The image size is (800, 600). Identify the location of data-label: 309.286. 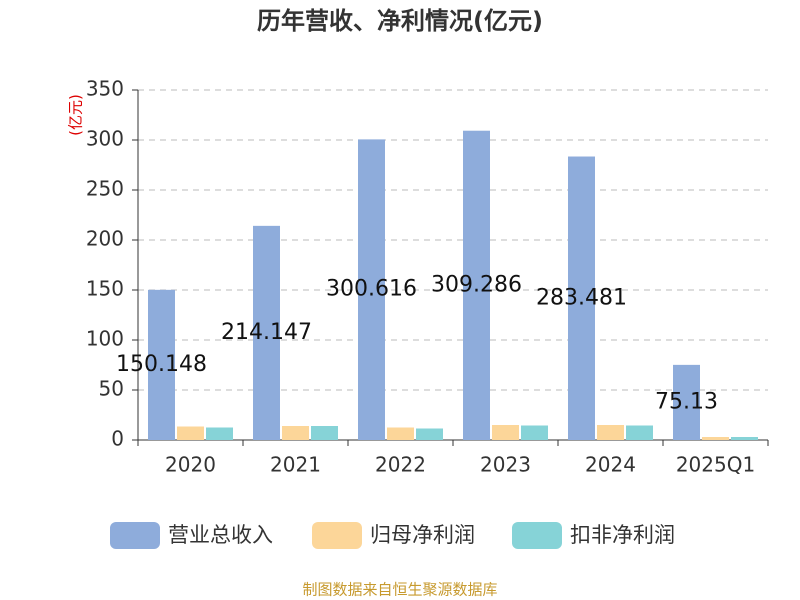
(476, 284).